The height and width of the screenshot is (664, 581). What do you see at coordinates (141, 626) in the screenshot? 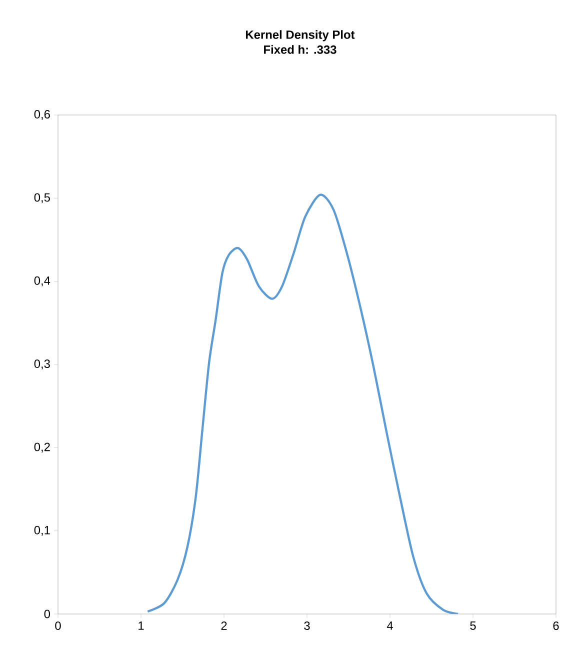
I see `x-tick-label: 1` at bounding box center [141, 626].